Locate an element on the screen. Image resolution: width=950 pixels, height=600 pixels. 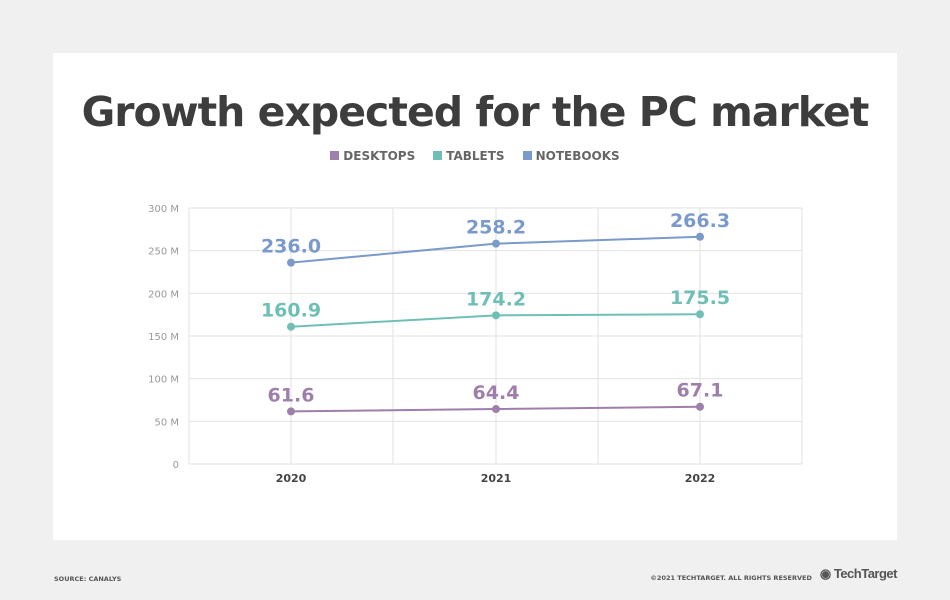
y-tick-label: 50 M is located at coordinates (166, 422).